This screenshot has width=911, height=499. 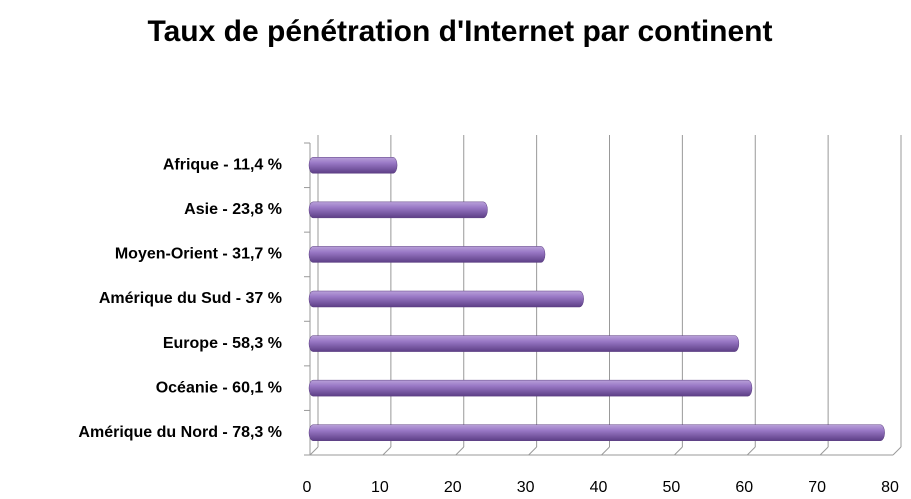 What do you see at coordinates (453, 487) in the screenshot?
I see `x-tick-label: 20` at bounding box center [453, 487].